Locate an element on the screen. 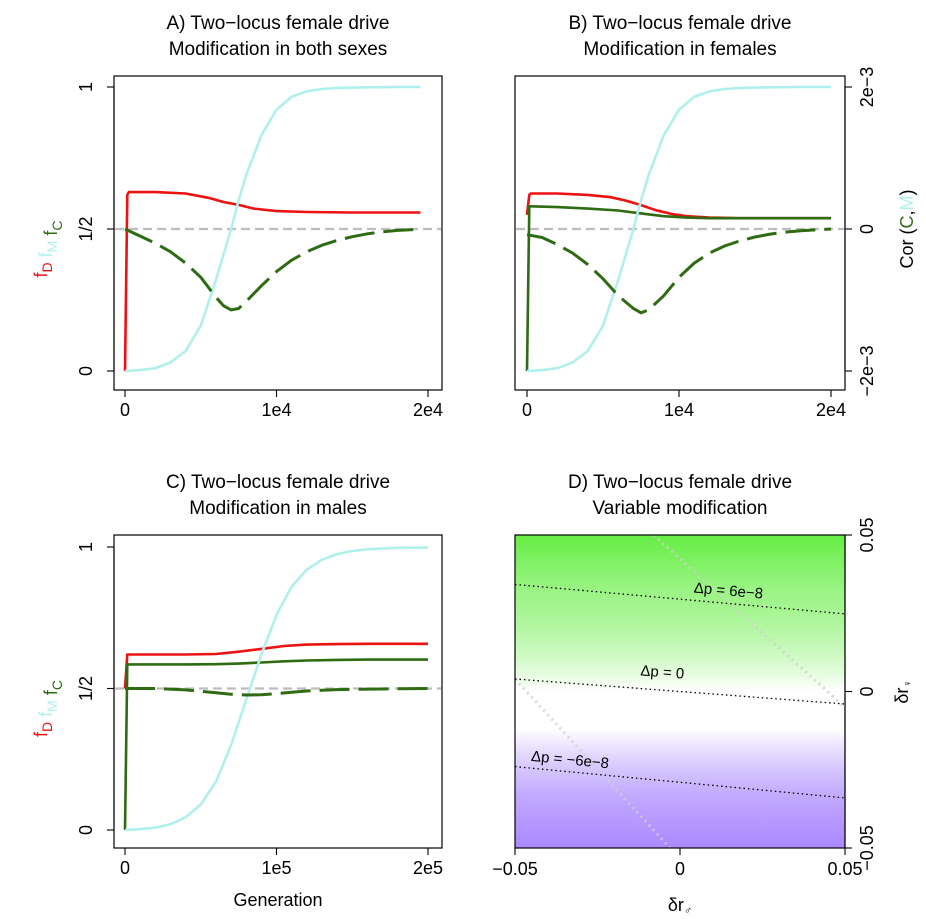 The image size is (926, 923). right-axis-title: δr♀ is located at coordinates (903, 691).